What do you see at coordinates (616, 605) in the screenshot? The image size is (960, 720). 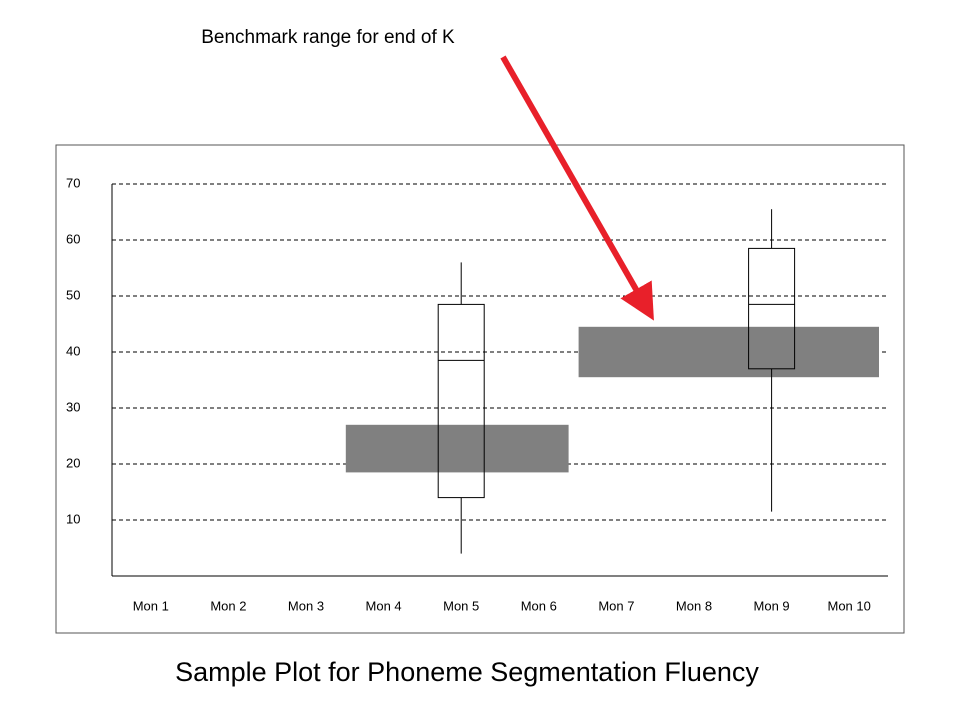 I see `x-tick-label: Mon 7` at bounding box center [616, 605].